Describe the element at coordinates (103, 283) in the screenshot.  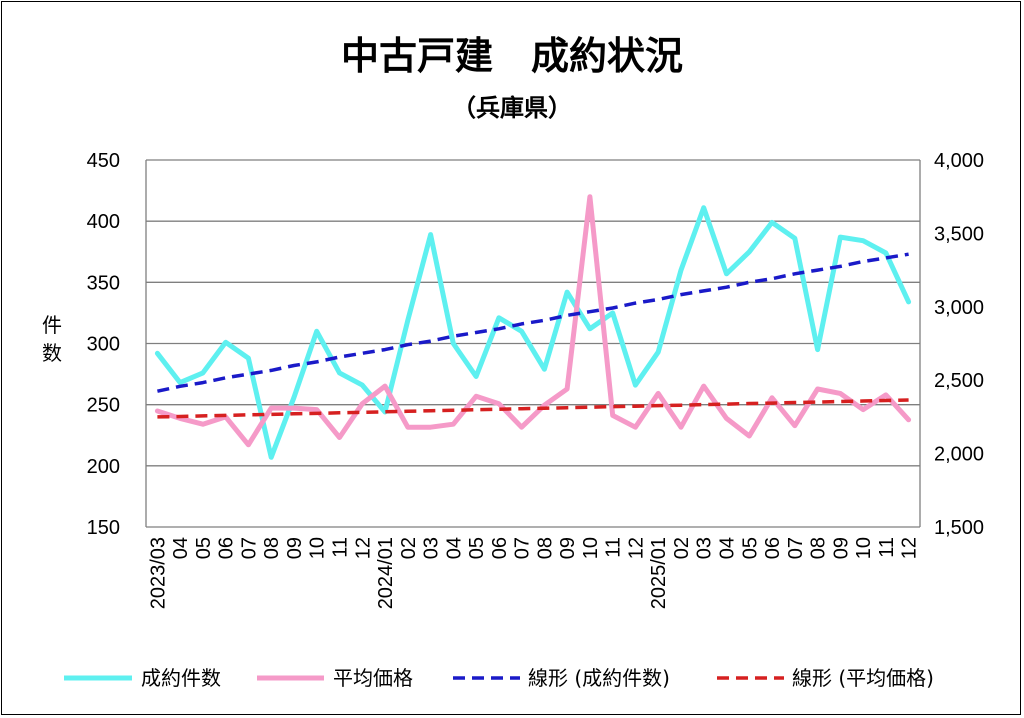
I see `y-tick-label-left: 350` at that location.